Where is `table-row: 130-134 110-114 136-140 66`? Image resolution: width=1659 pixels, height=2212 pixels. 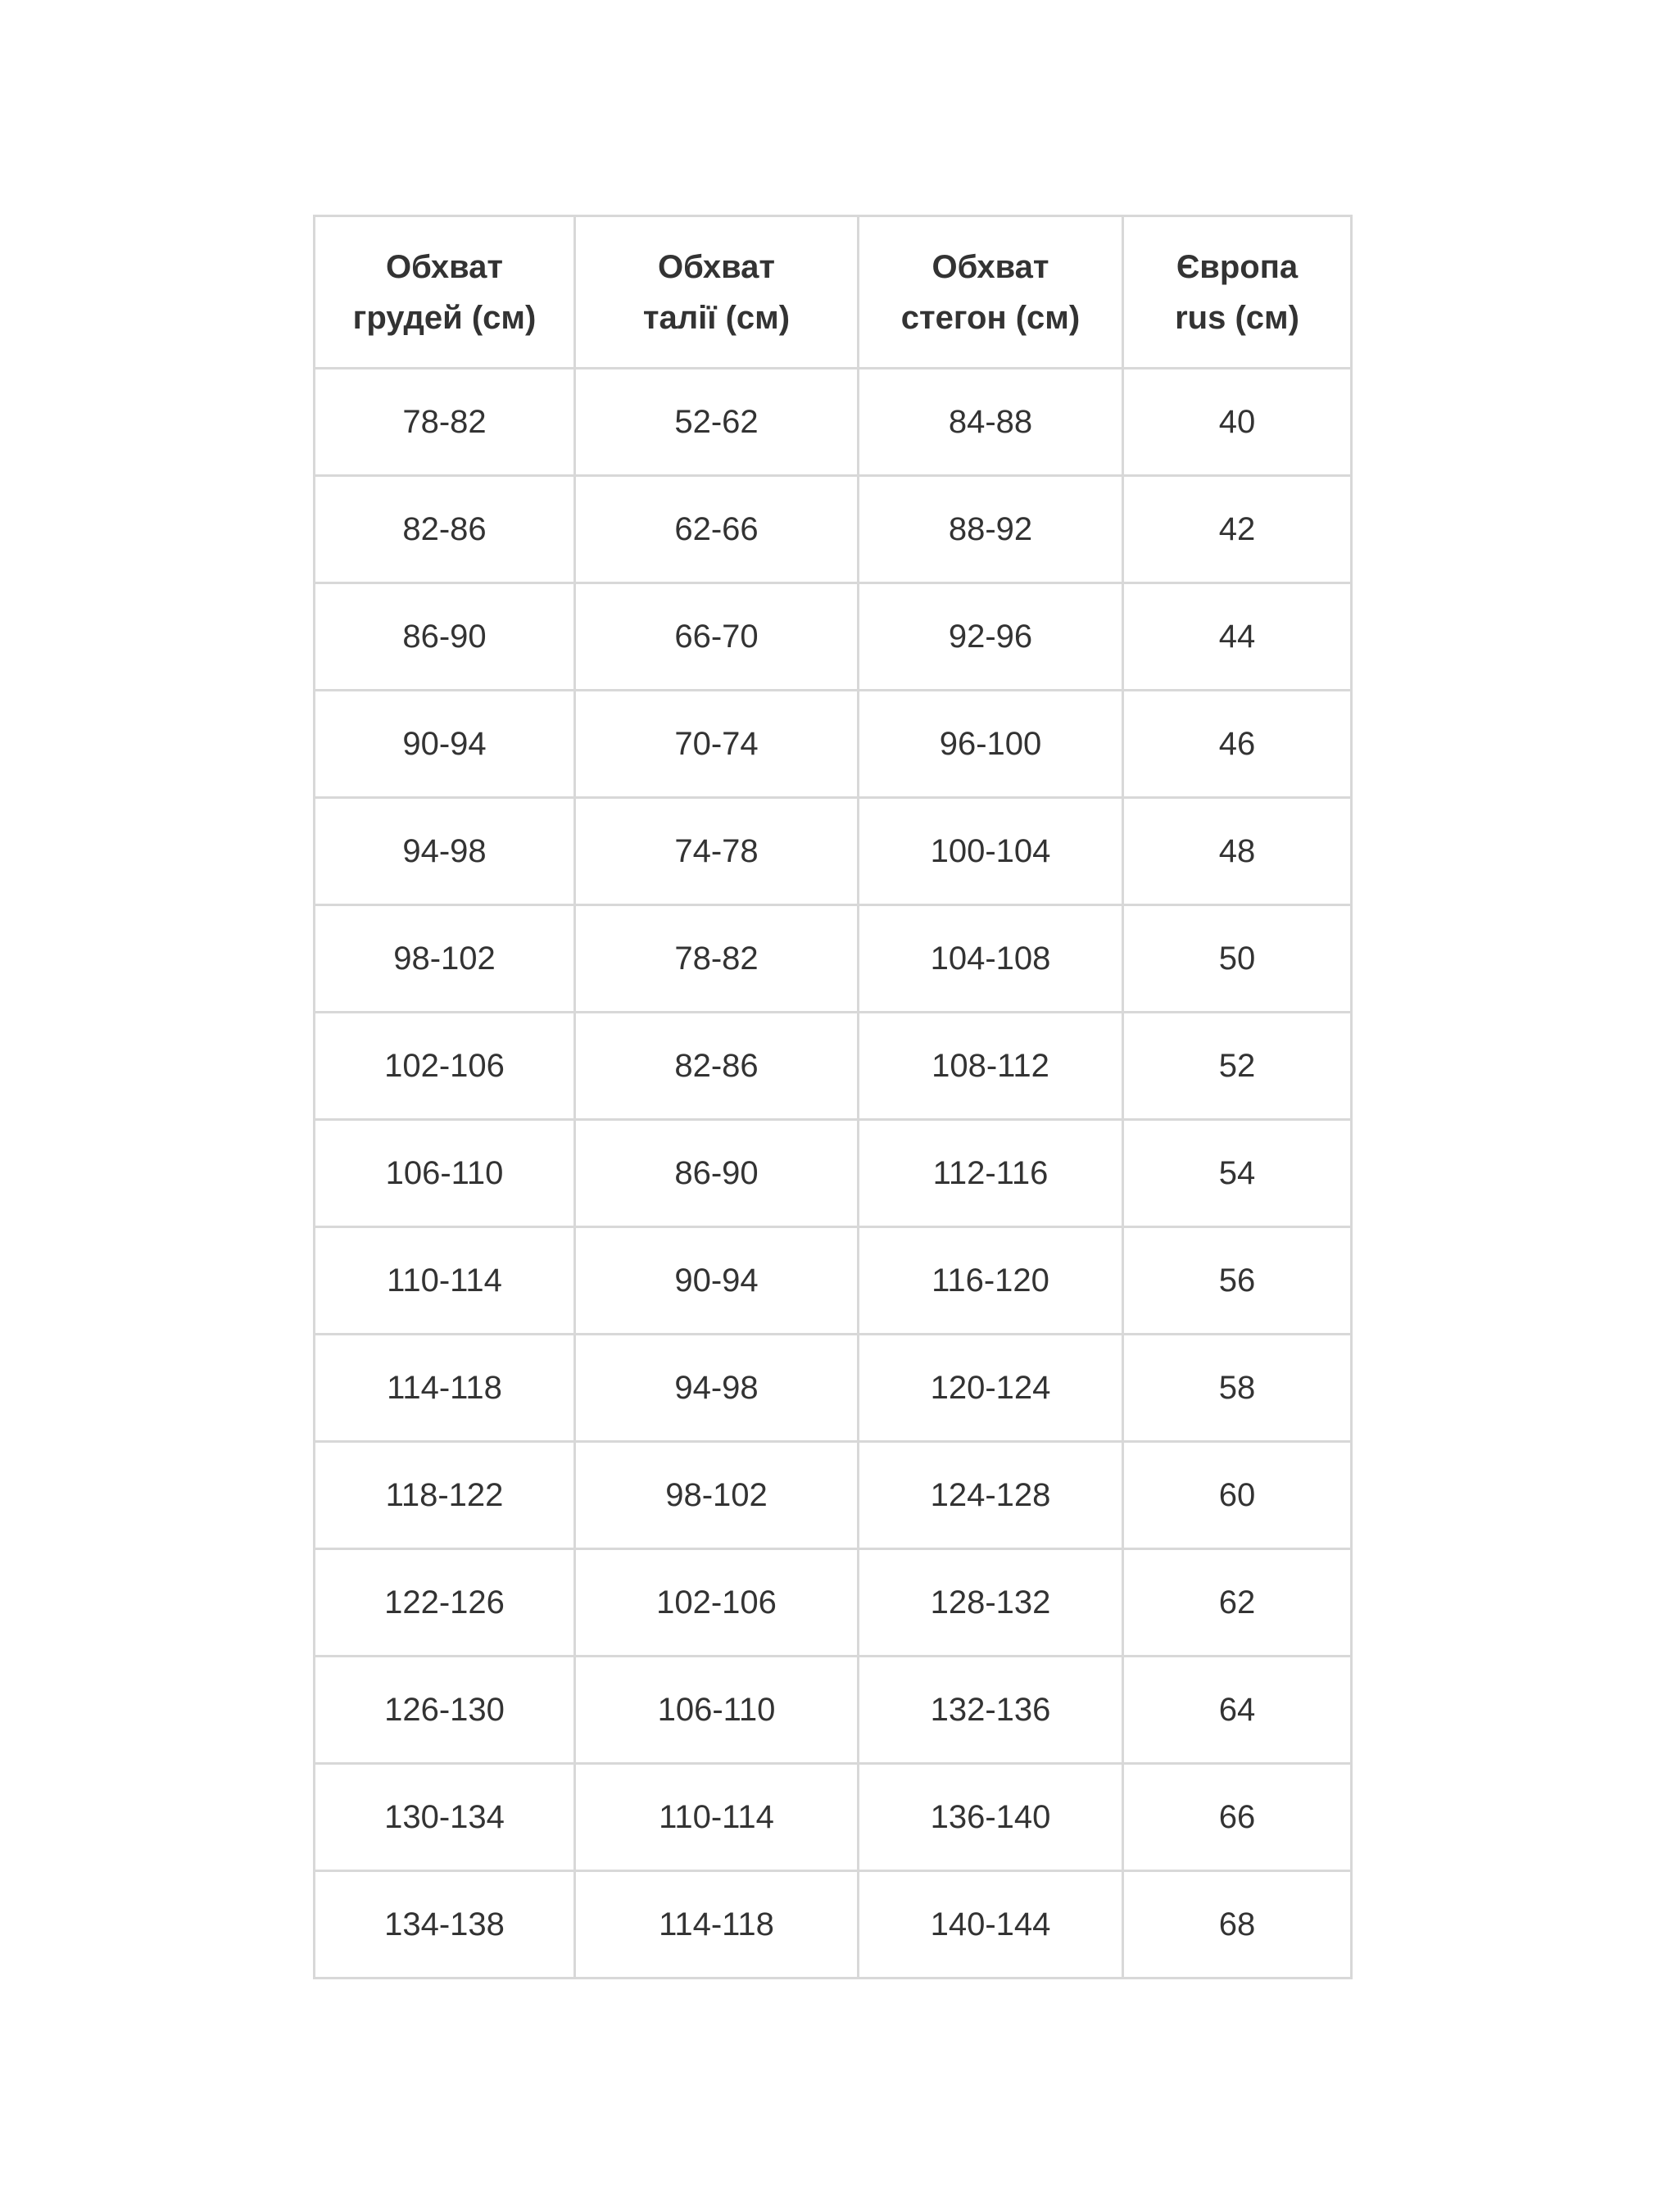
table-row: 130-134 110-114 136-140 66 is located at coordinates (833, 1817).